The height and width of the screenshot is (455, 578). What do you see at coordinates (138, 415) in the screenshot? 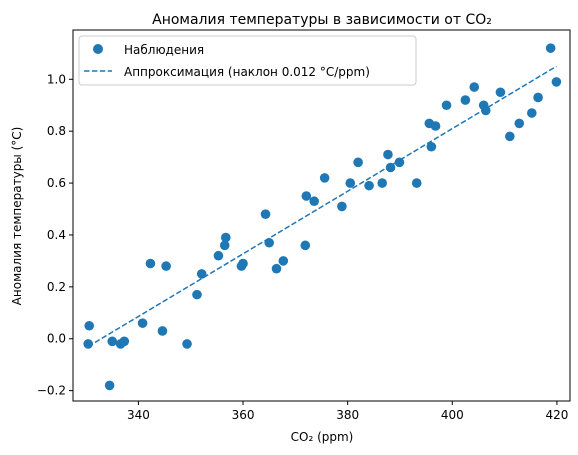
I see `x-tick-label: 340` at bounding box center [138, 415].